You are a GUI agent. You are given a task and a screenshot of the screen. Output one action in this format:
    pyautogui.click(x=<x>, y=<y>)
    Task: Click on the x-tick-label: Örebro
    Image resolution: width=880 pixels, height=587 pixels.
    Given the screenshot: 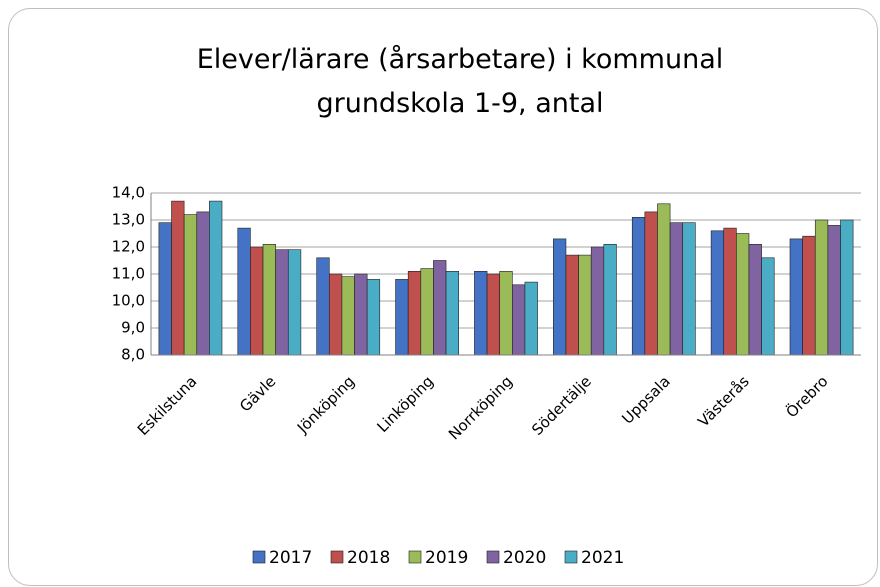 What is the action you would take?
    pyautogui.click(x=807, y=397)
    